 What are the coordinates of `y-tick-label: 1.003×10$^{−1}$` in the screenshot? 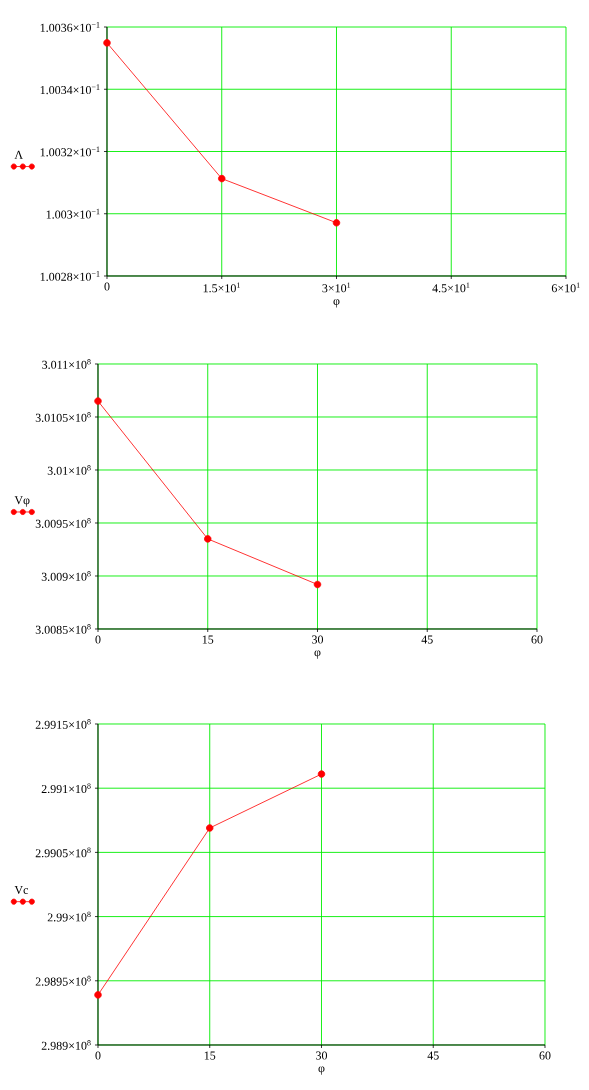 It's located at (73, 213).